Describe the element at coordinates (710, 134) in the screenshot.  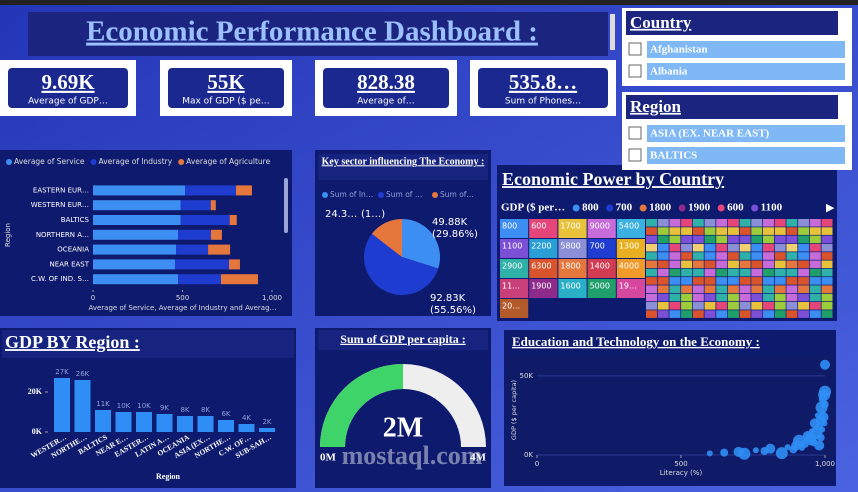
I see `slicer-item: ASIA (EX. NEAR EAST)` at that location.